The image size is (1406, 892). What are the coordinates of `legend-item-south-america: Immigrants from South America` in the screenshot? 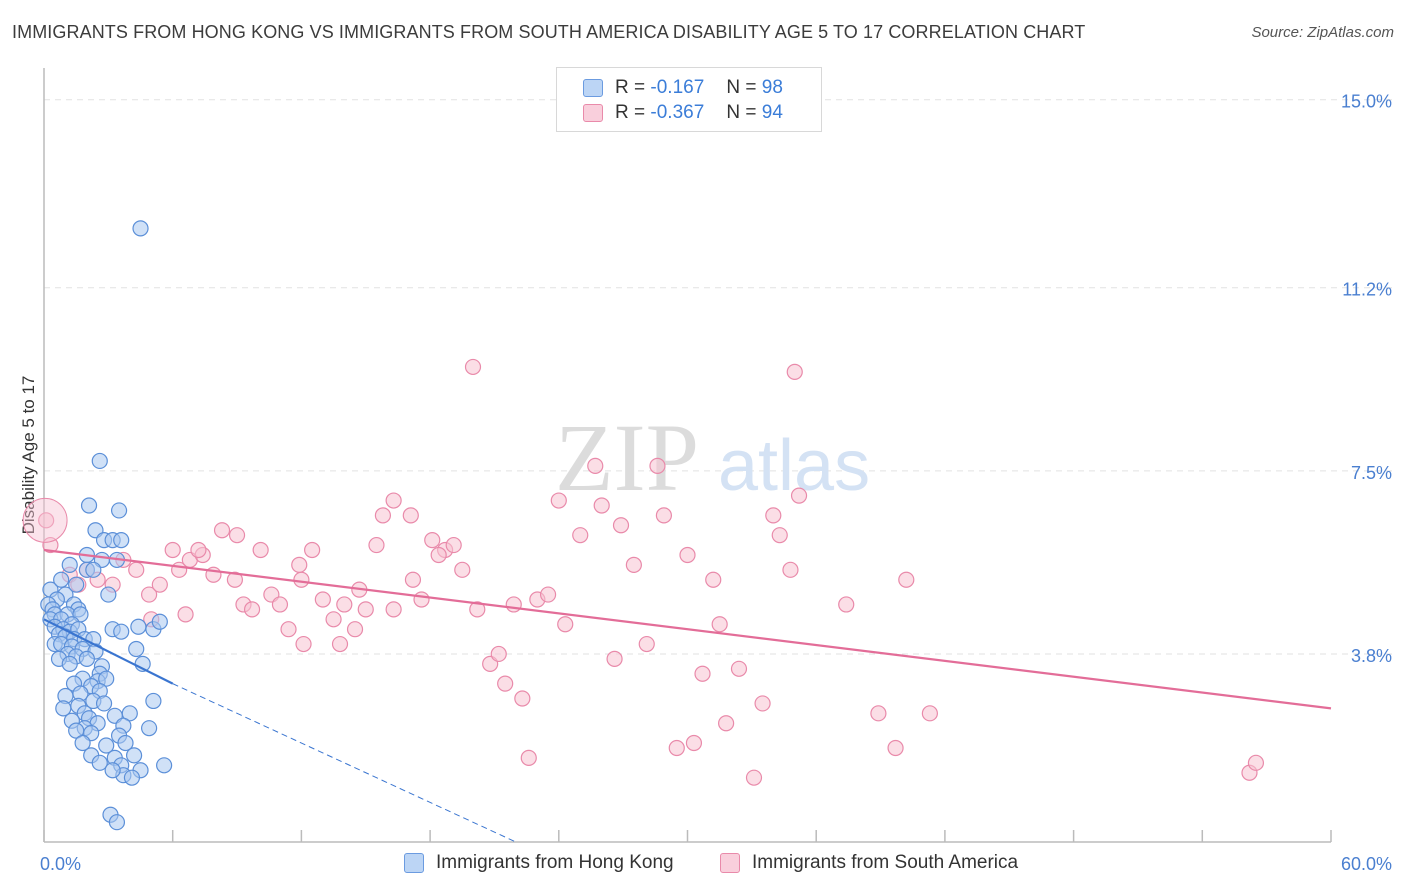 It's located at (869, 863).